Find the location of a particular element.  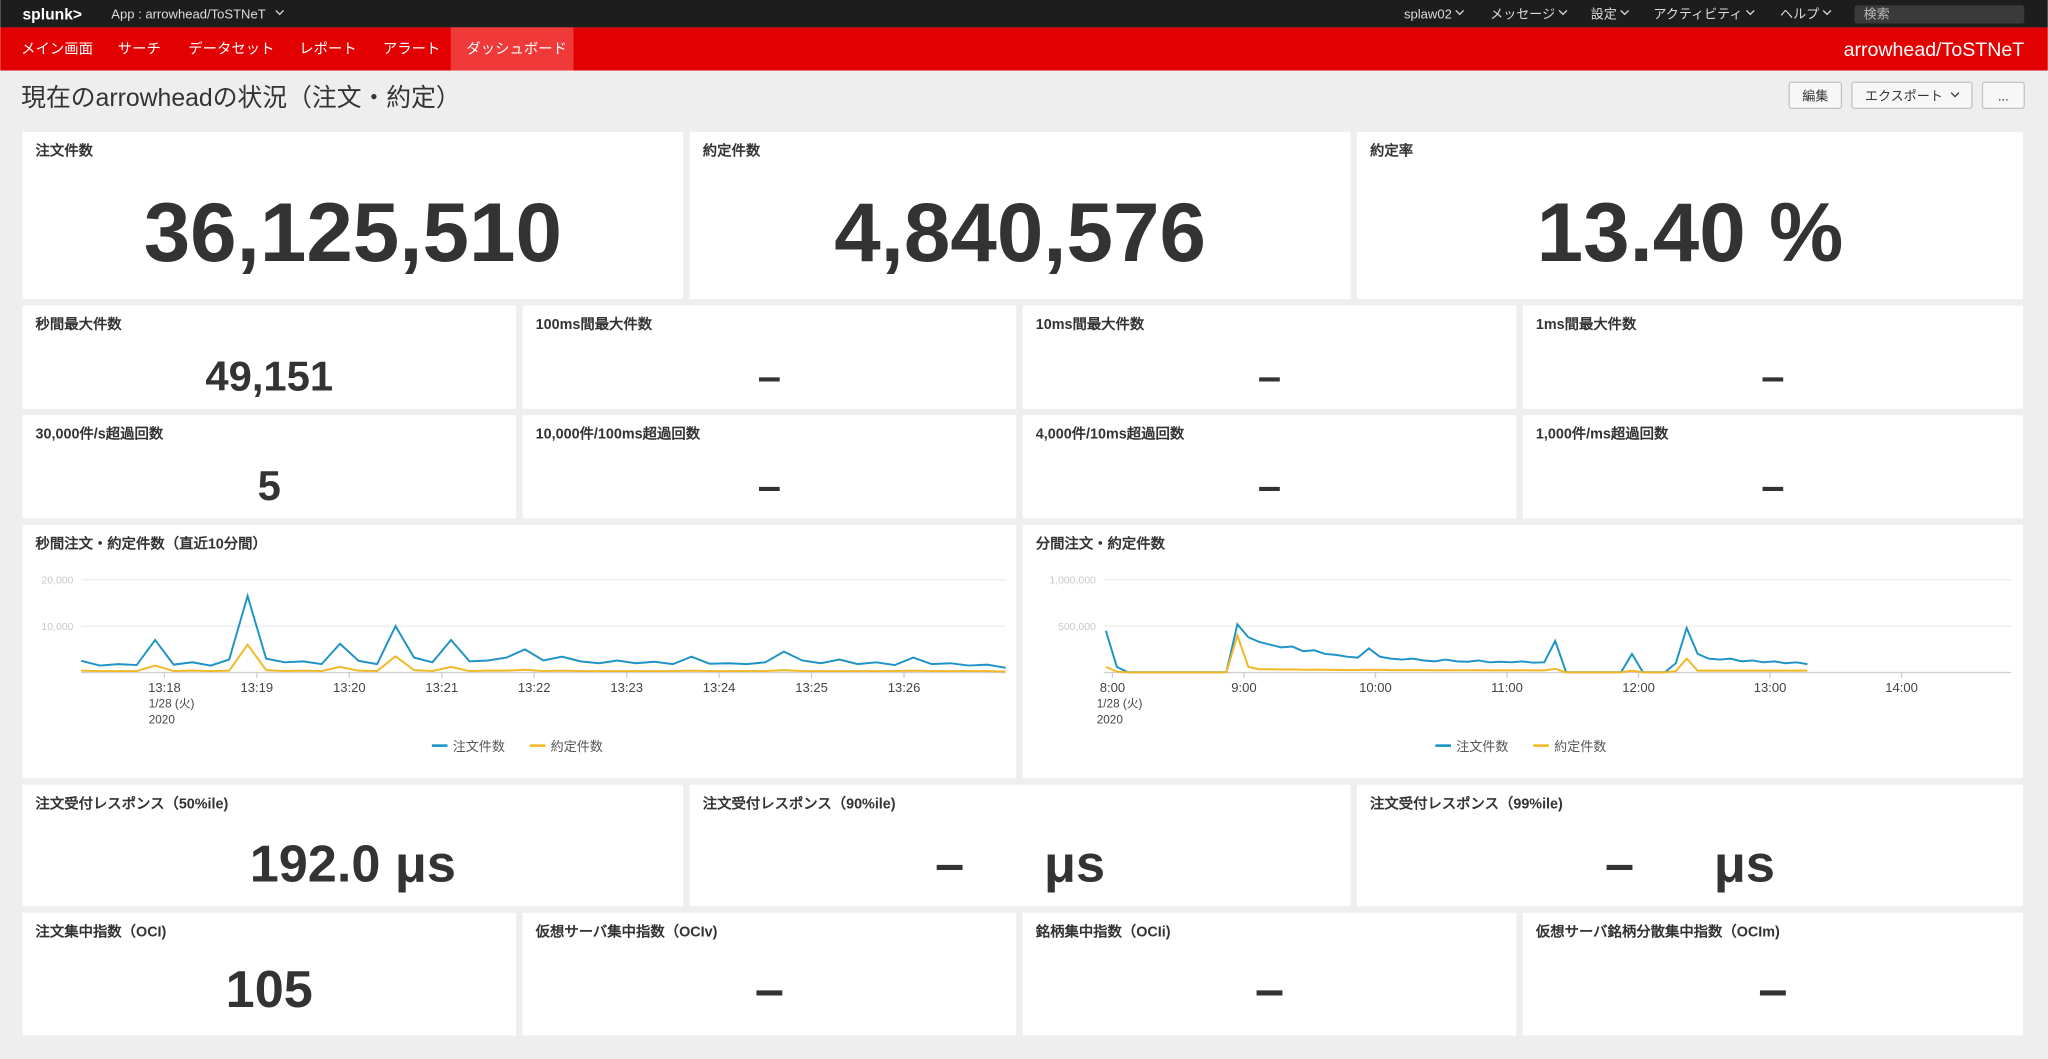

x-tick-label: 13:20 is located at coordinates (349, 687).